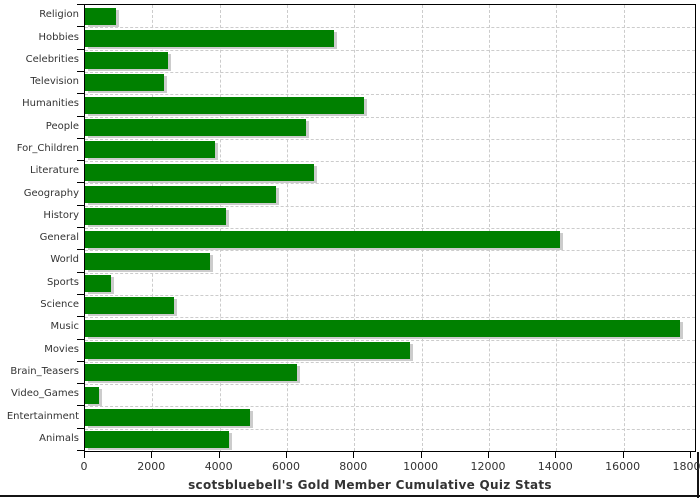 Image resolution: width=700 pixels, height=500 pixels. I want to click on frame-bottom-edge, so click(350, 496).